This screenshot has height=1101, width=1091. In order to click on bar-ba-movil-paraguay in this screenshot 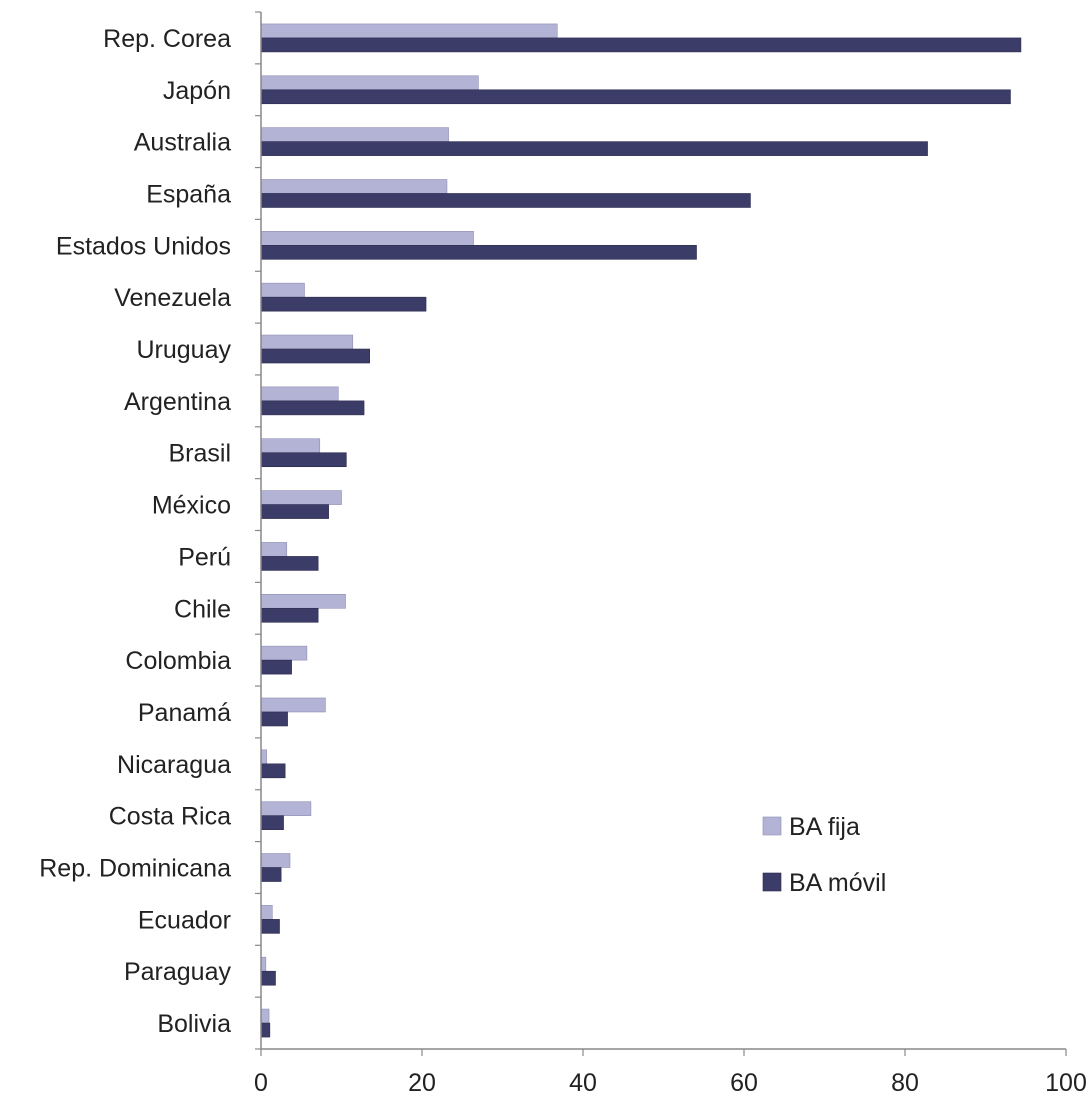, I will do `click(268, 978)`.